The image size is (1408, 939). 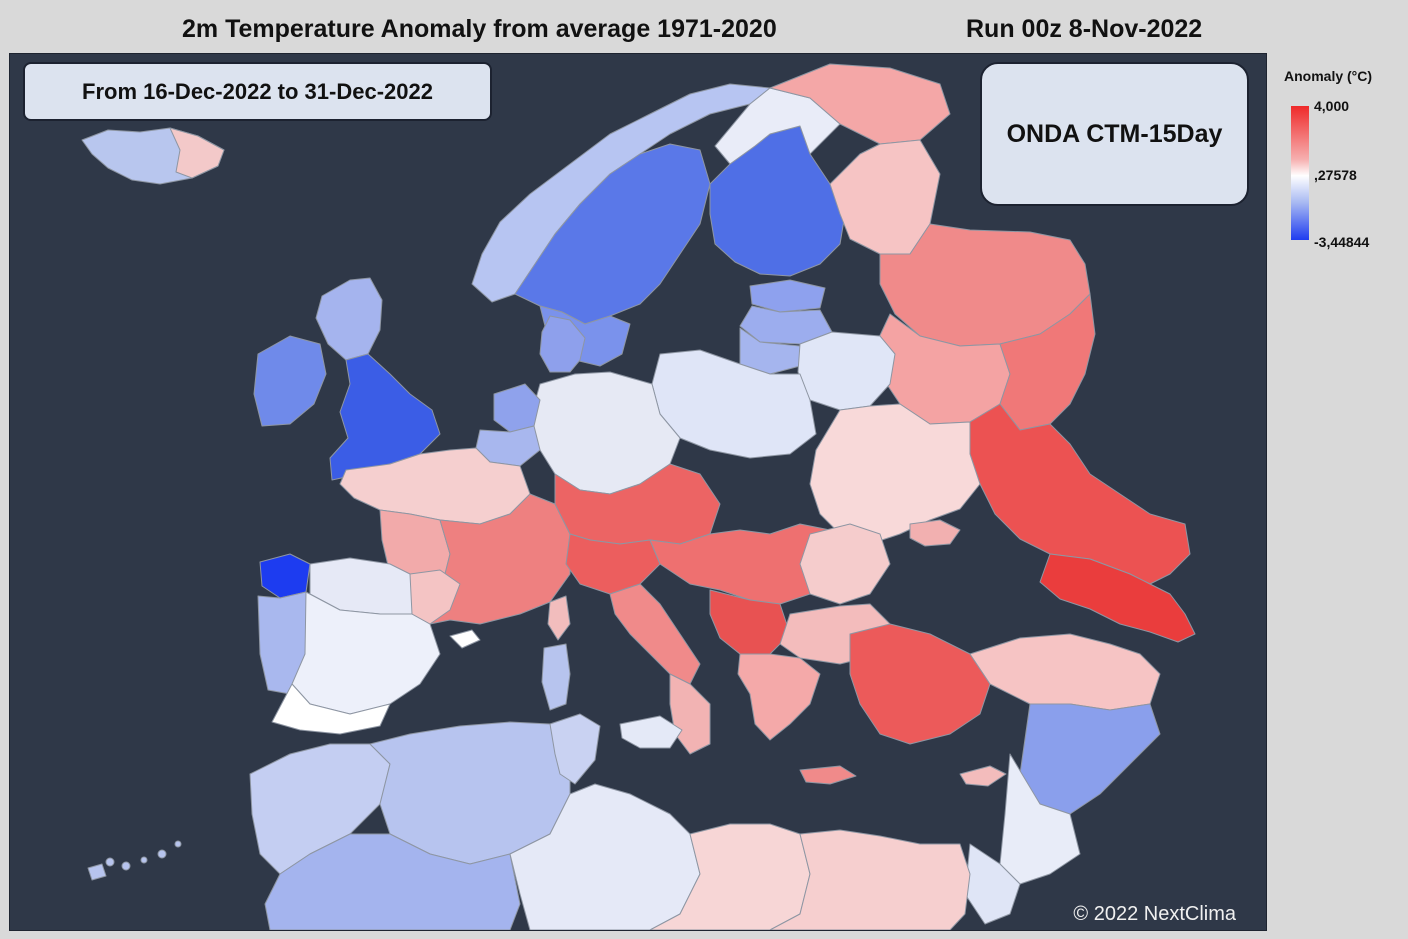 What do you see at coordinates (285, 576) in the screenshot?
I see `region-galicia` at bounding box center [285, 576].